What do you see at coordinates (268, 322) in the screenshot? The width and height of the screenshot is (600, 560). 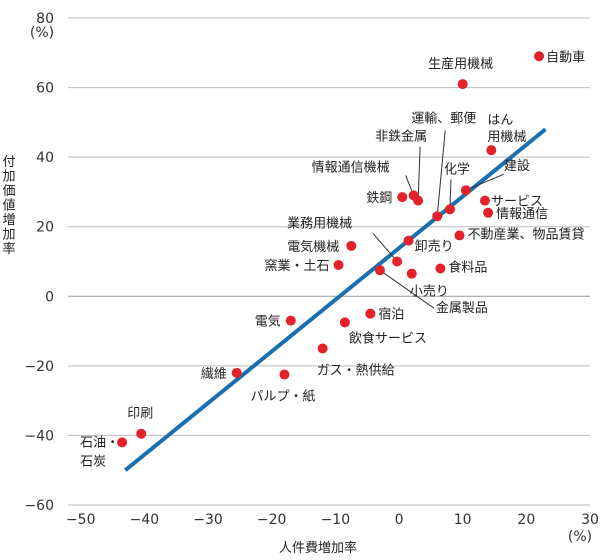 I see `point-label: 電気` at bounding box center [268, 322].